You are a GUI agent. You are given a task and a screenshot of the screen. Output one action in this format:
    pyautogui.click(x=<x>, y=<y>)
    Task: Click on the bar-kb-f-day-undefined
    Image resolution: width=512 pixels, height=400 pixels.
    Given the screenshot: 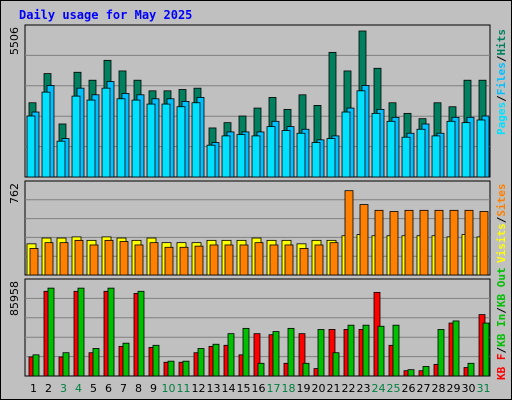 What is the action you would take?
    pyautogui.click(x=257, y=355)
    